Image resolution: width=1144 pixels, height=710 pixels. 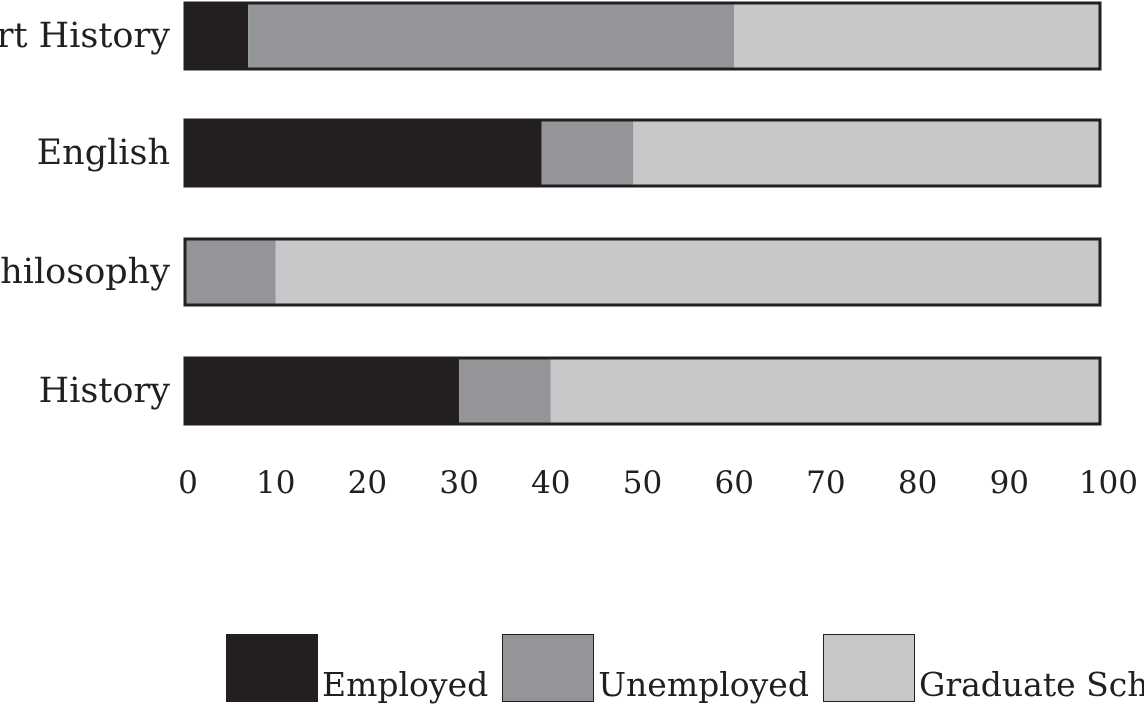 What do you see at coordinates (85, 272) in the screenshot?
I see `category-label-philosophy: Philosophy` at bounding box center [85, 272].